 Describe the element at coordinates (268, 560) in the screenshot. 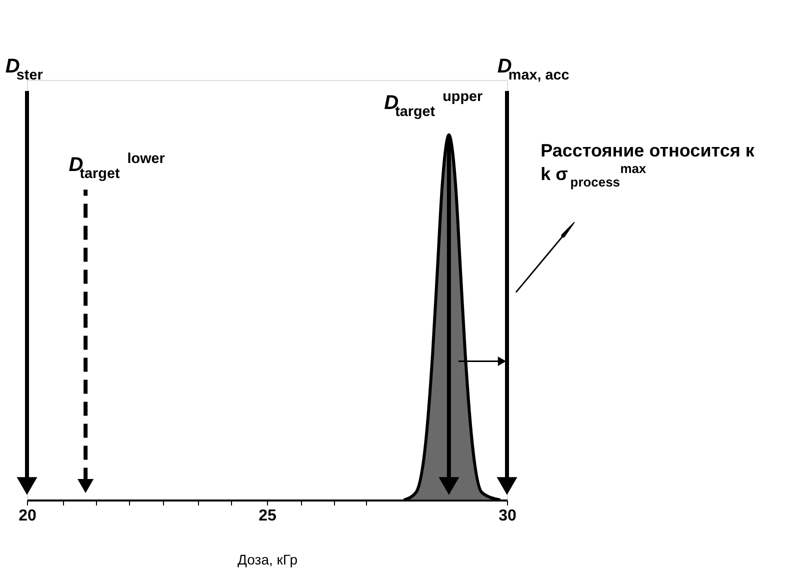

I see `x-axis-title: Доза, кГр` at that location.